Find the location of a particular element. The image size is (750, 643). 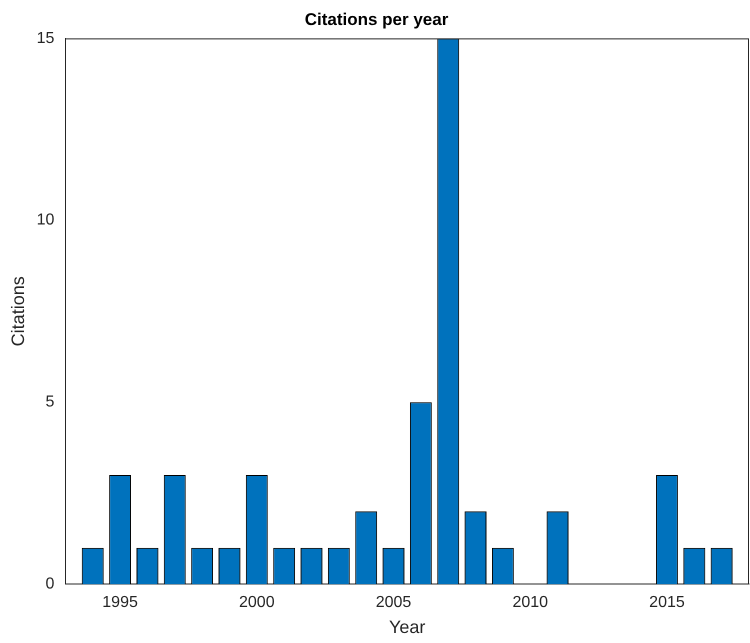

y-tick-label: 5 is located at coordinates (49, 402).